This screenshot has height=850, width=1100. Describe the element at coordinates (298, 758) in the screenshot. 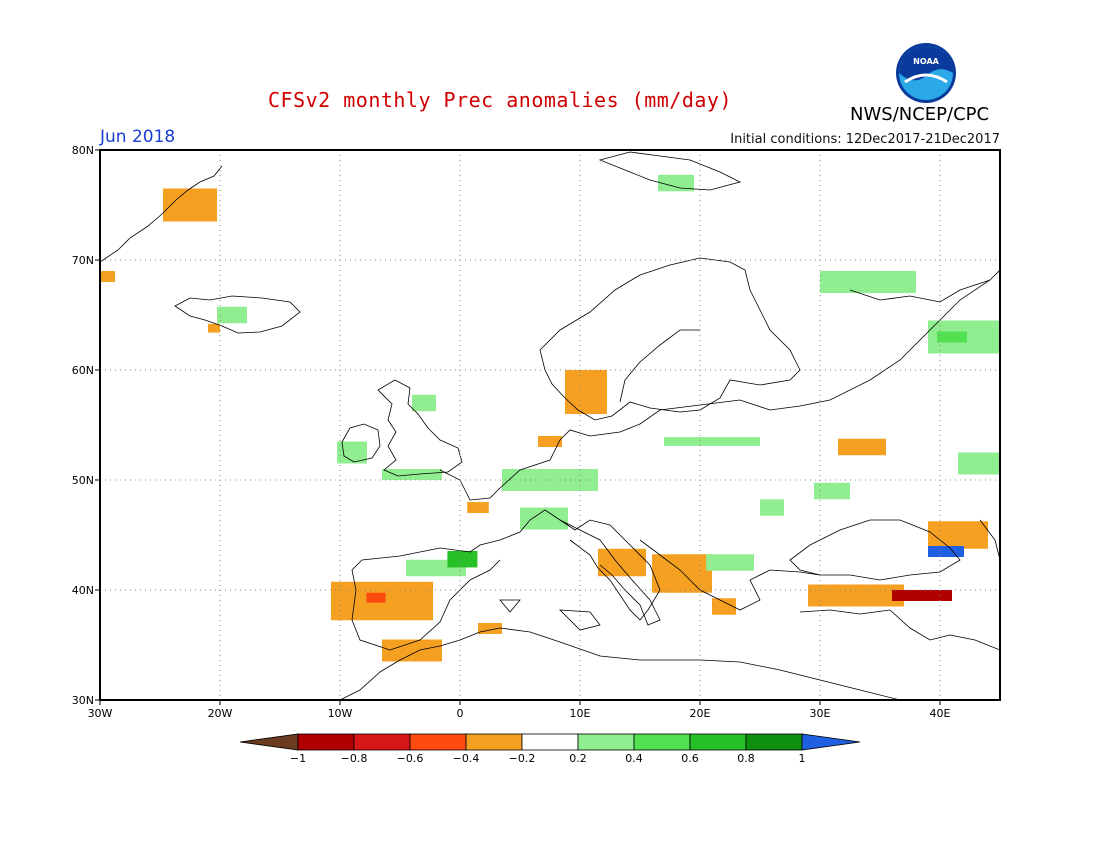

I see `colorbar-label: −1` at that location.